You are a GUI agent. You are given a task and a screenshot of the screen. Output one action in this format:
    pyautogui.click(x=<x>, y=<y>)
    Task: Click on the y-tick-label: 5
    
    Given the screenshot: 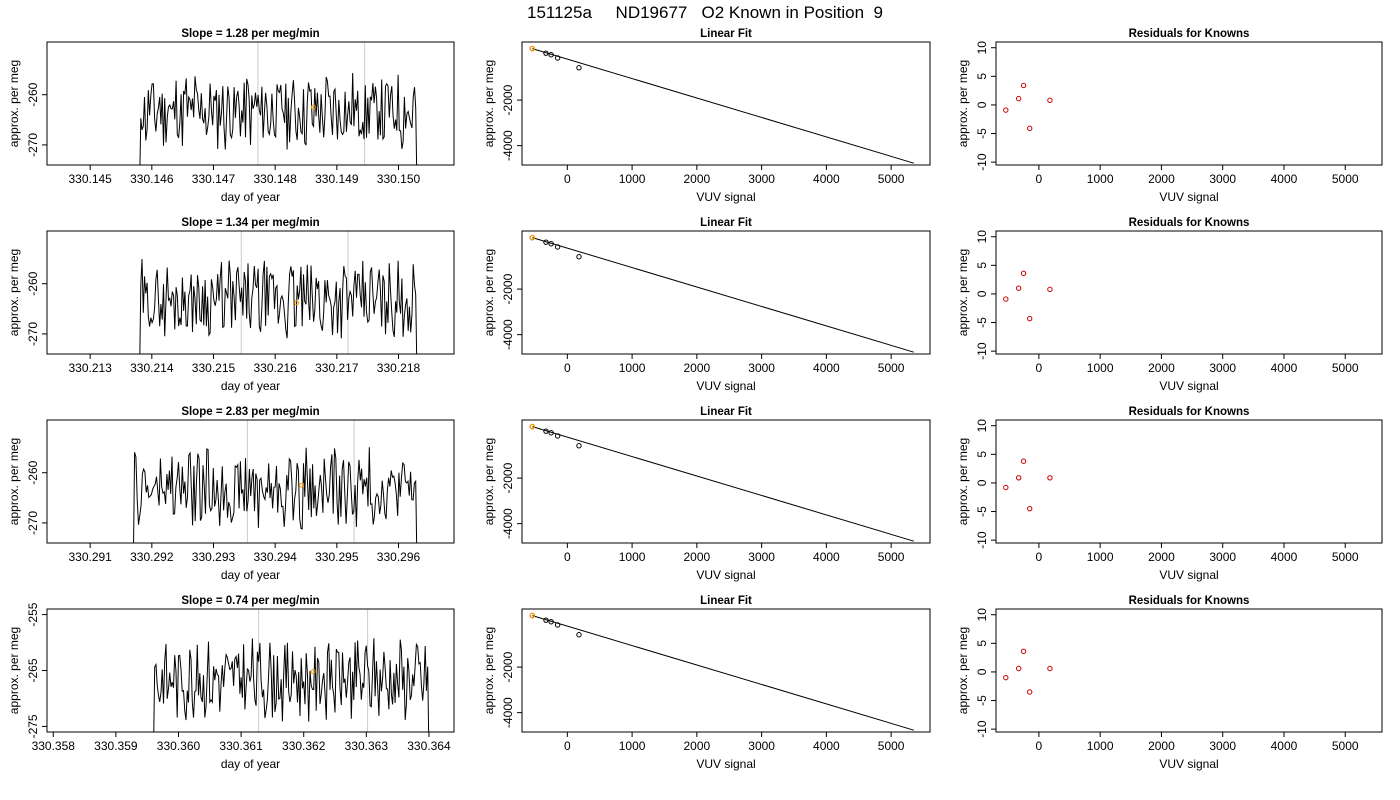 What is the action you would take?
    pyautogui.click(x=982, y=265)
    